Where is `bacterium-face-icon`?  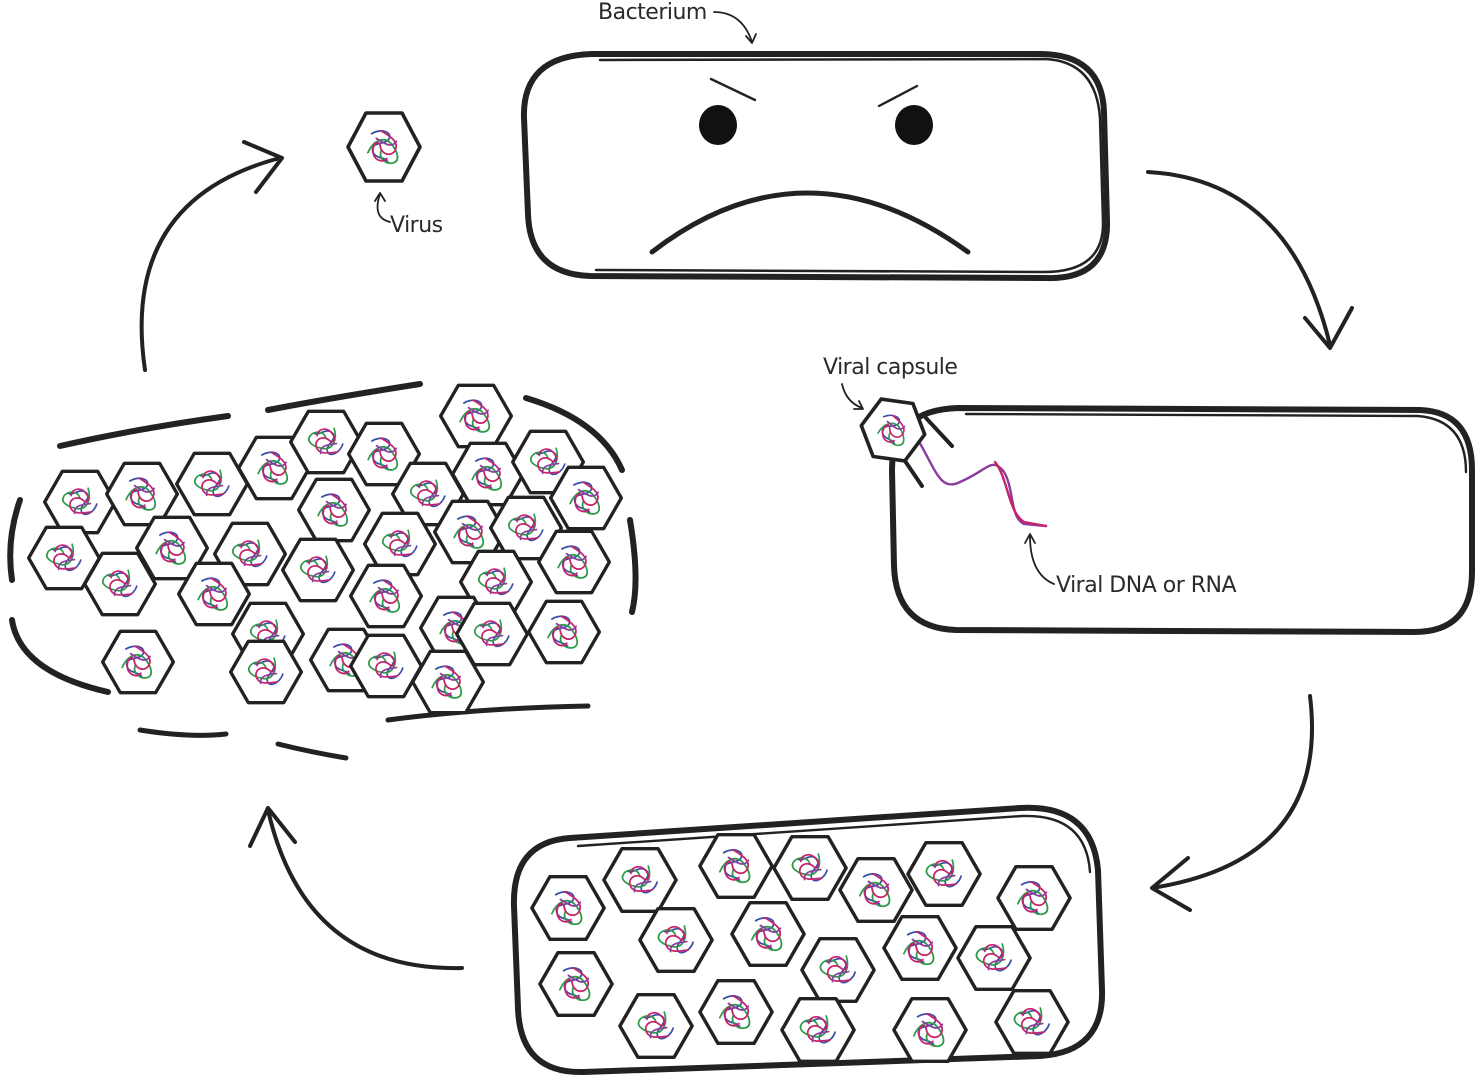
bacterium-face-icon is located at coordinates (815, 166).